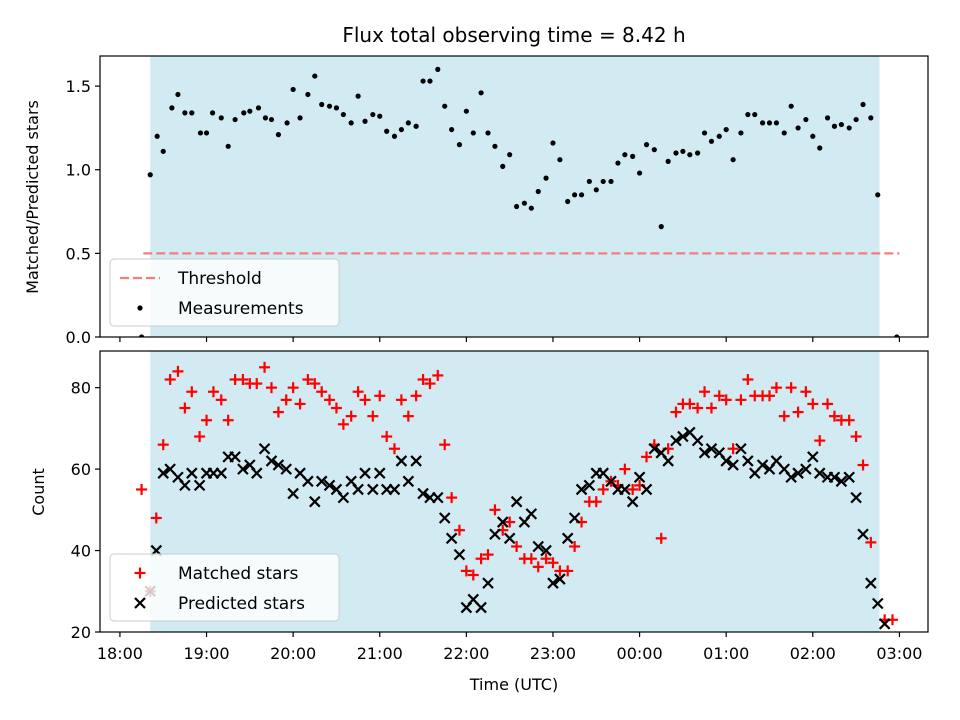  I want to click on bottom-series-1-point-19-b, so click(286, 469).